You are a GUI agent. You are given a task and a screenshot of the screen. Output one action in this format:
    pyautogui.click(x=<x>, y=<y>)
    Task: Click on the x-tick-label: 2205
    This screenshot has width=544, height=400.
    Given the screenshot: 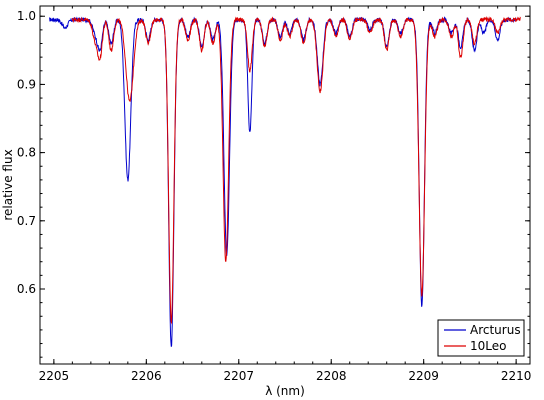 What is the action you would take?
    pyautogui.click(x=54, y=376)
    